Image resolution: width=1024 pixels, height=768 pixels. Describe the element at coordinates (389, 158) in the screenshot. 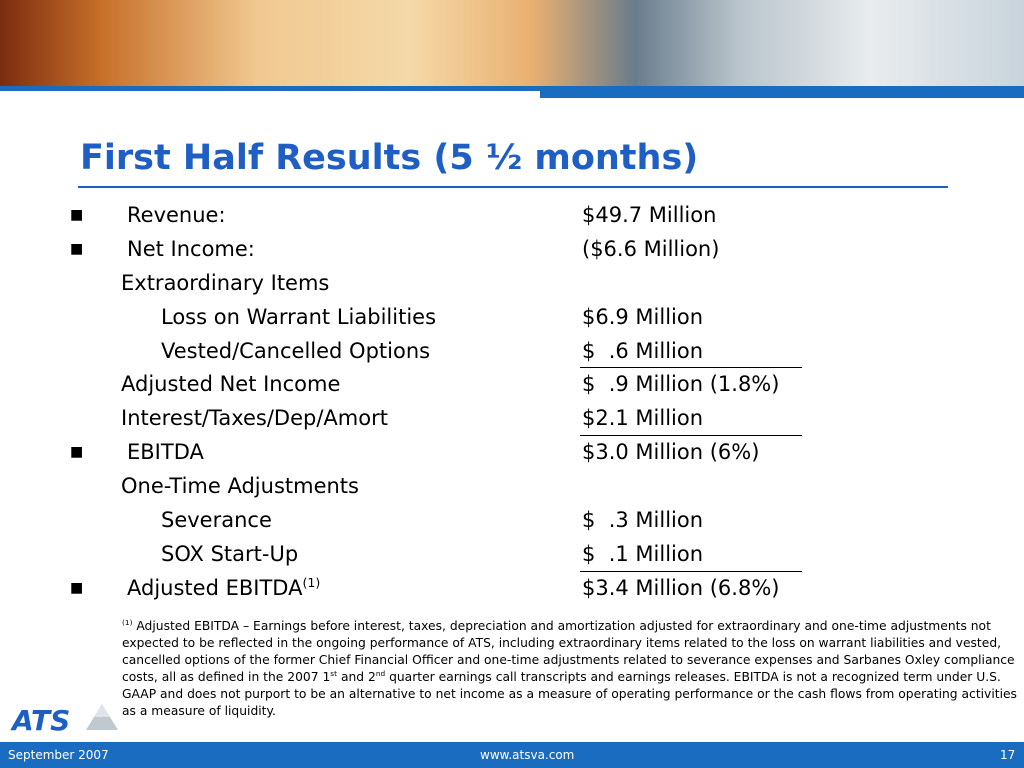

I see `slide-title: First Half Results (5 ½ months)` at that location.